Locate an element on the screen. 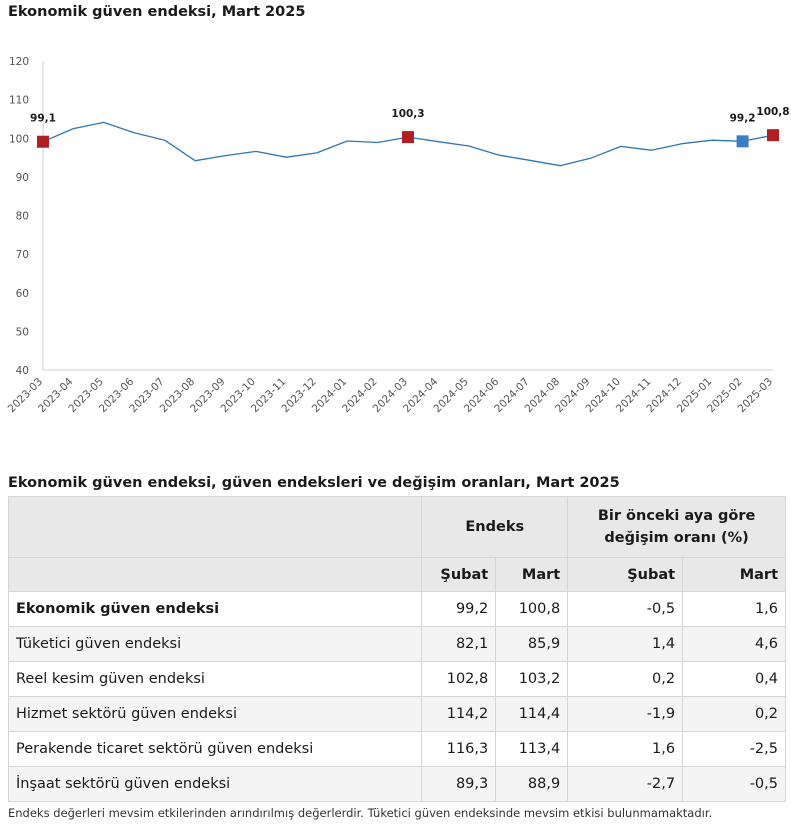 This screenshot has height=830, width=791. cell-change-subat: 0,2 is located at coordinates (625, 679).